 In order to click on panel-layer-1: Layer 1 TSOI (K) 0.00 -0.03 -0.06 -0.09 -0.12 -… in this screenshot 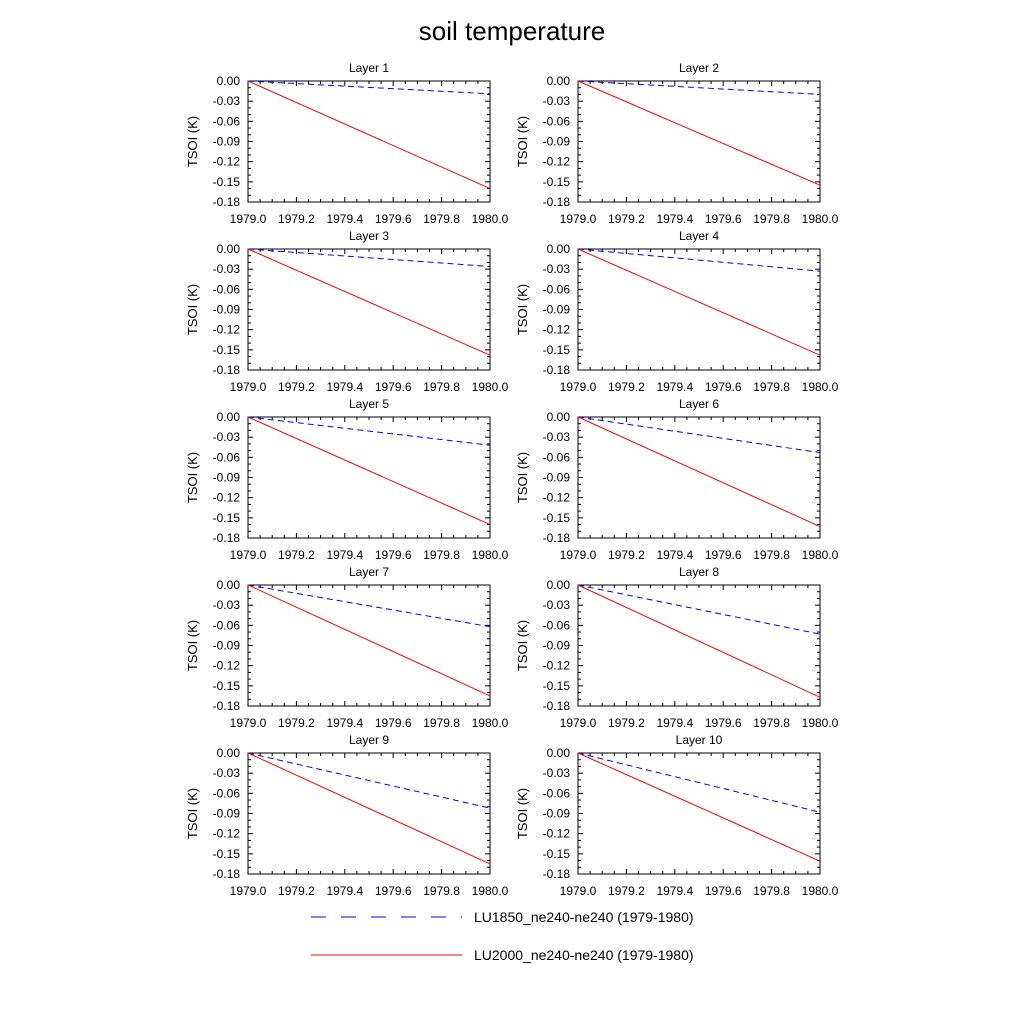, I will do `click(347, 143)`.